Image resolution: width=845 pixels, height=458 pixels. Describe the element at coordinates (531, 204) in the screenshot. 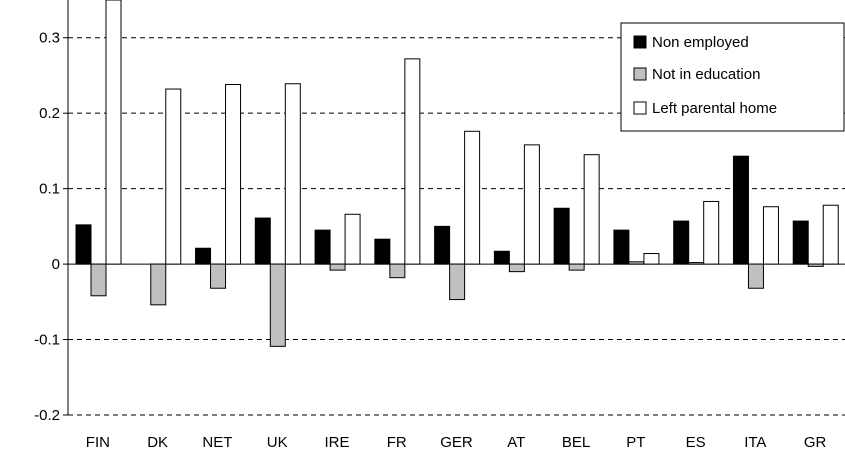

I see `bar-left-parental-home-at` at that location.